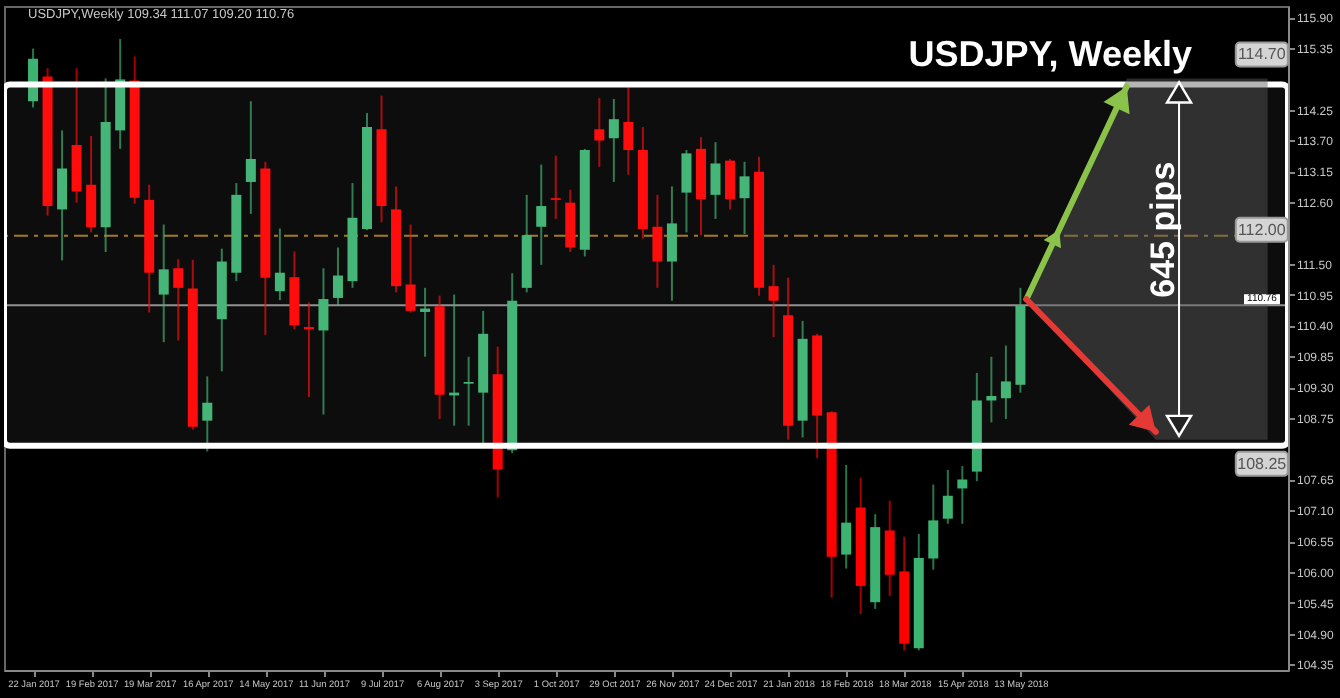 Image resolution: width=1340 pixels, height=698 pixels. What do you see at coordinates (1261, 229) in the screenshot?
I see `price-tag: 112.00` at bounding box center [1261, 229].